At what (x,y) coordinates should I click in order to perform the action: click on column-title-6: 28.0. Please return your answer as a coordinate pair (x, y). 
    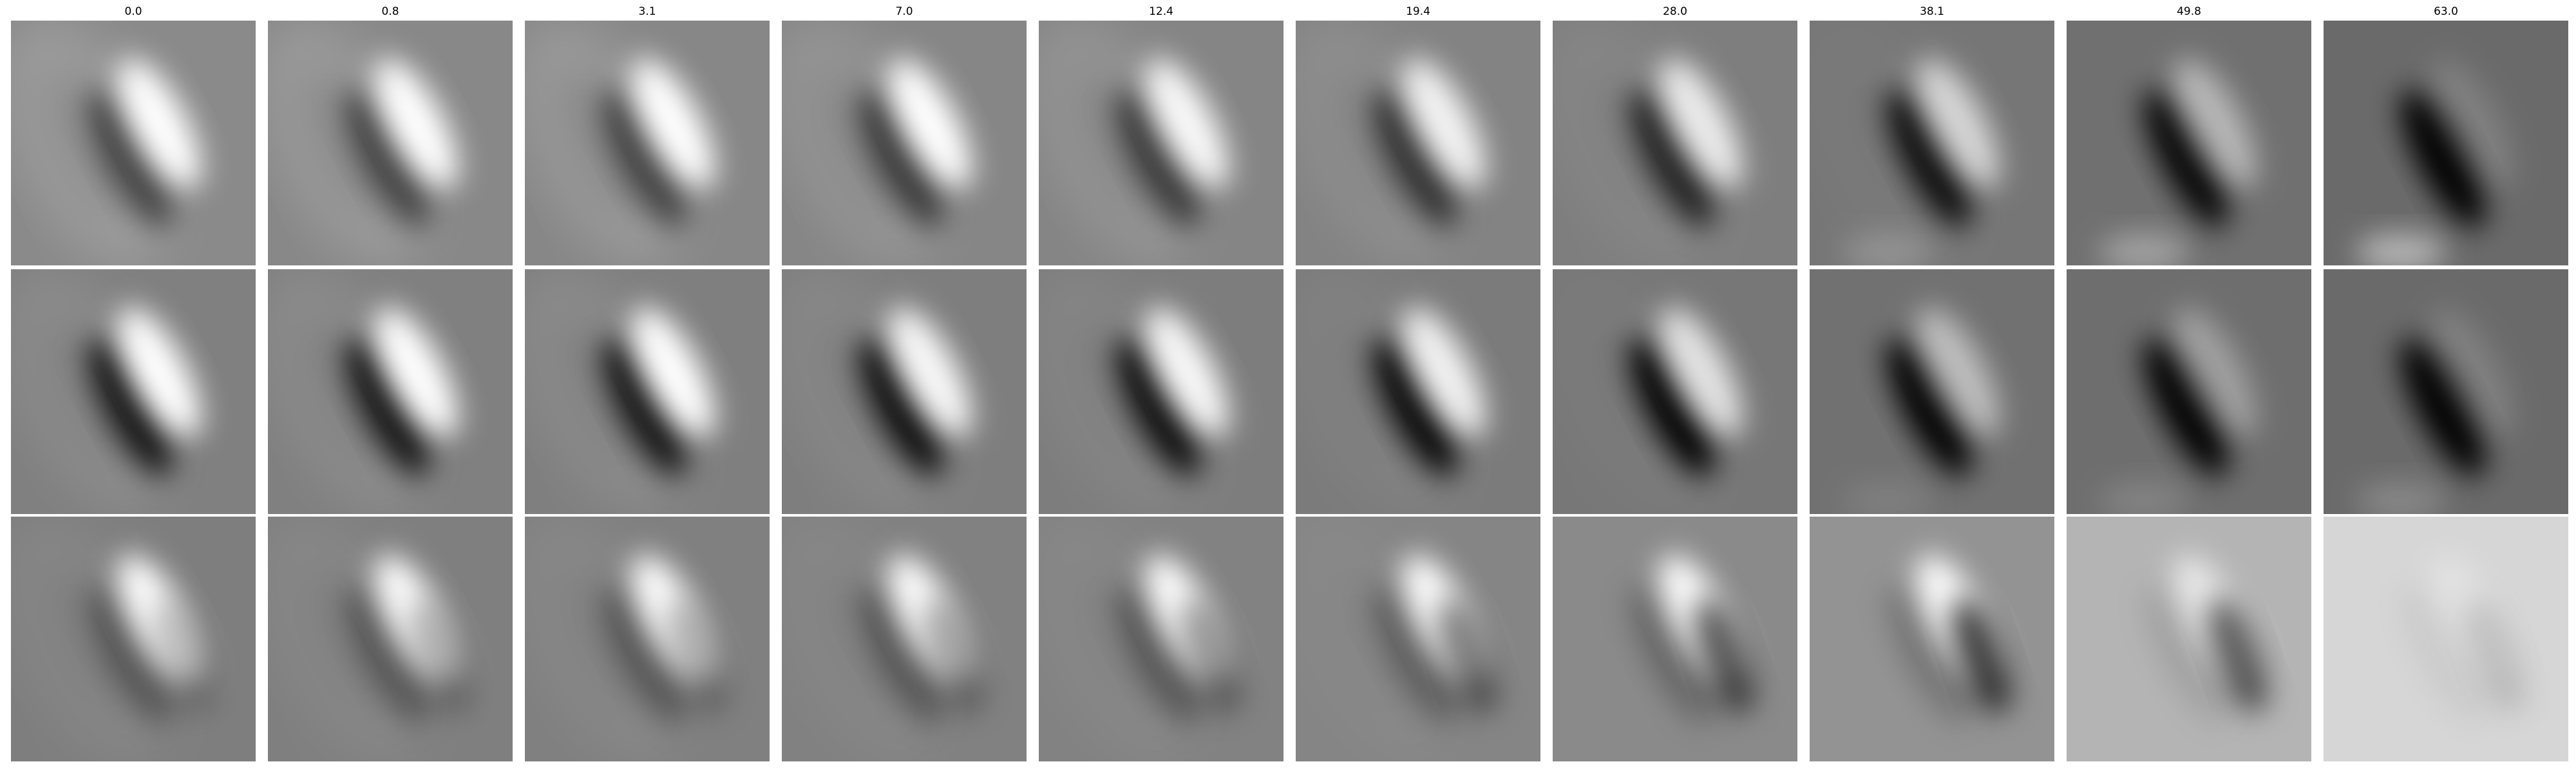
    Looking at the image, I should click on (1675, 11).